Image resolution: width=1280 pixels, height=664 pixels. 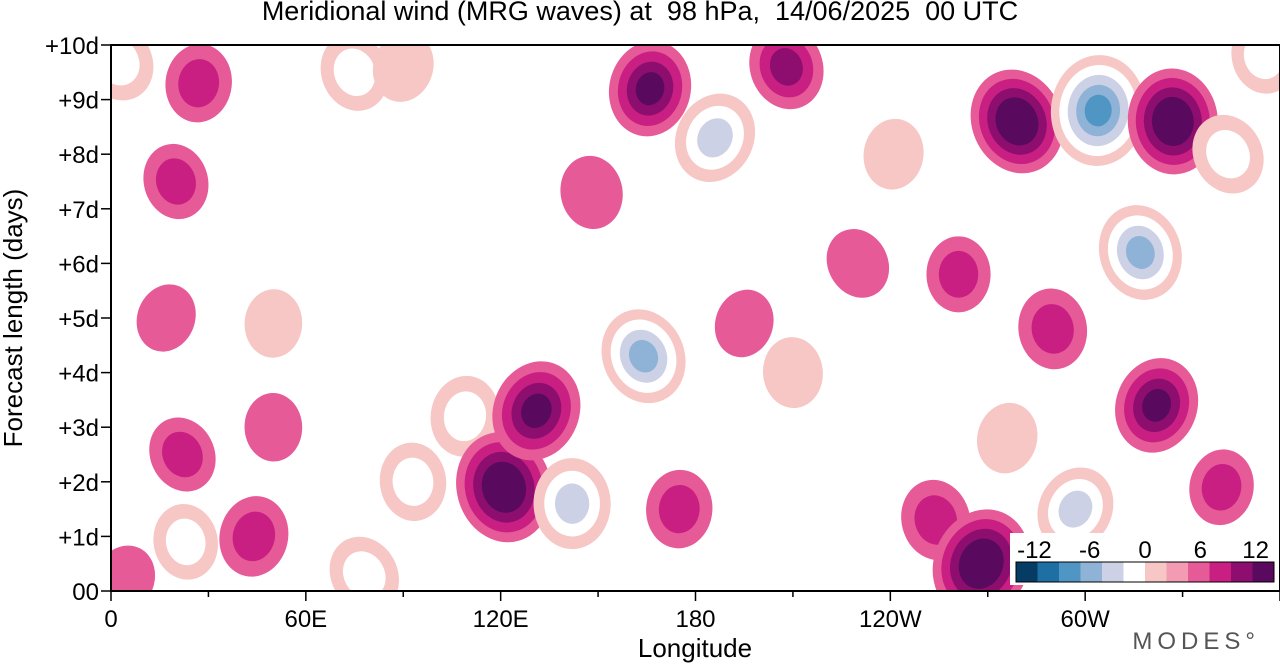 I want to click on y-tick-label: +4d, so click(x=78, y=374).